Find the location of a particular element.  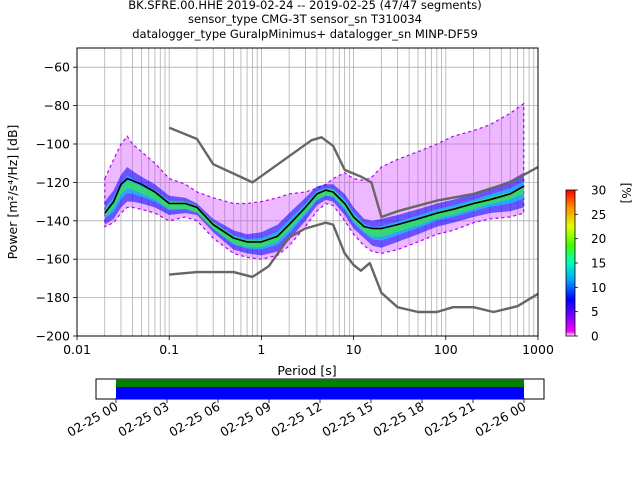

x-tick-label: 10 is located at coordinates (354, 349).